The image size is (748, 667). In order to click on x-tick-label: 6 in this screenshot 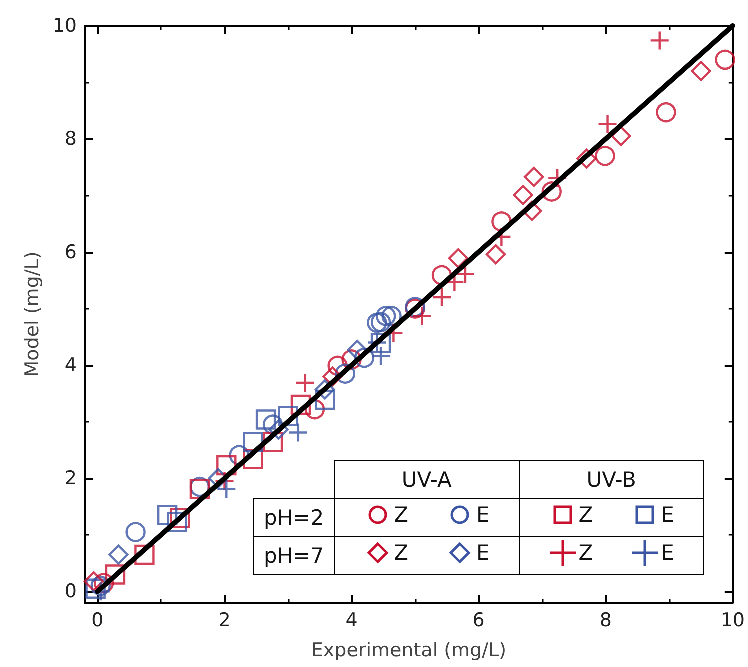, I will do `click(478, 621)`.